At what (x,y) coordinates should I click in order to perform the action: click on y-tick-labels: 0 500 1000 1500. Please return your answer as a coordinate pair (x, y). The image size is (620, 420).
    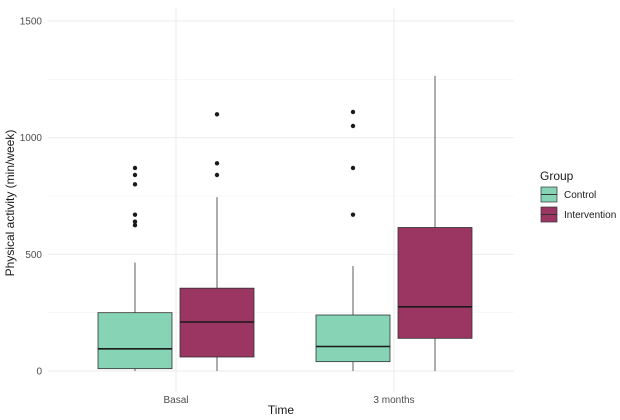
    Looking at the image, I should click on (31, 197).